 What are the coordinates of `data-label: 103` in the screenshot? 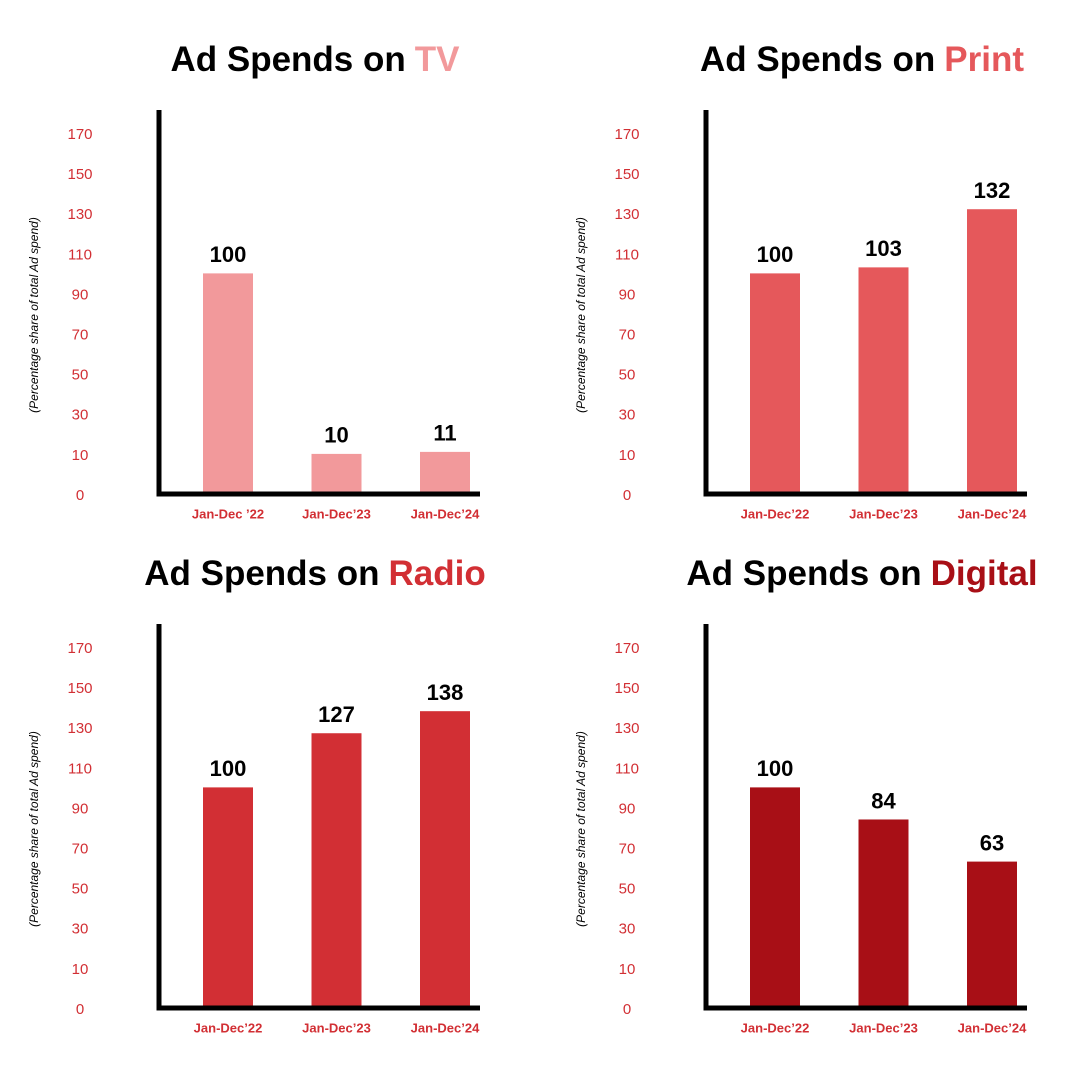 It's located at (883, 248).